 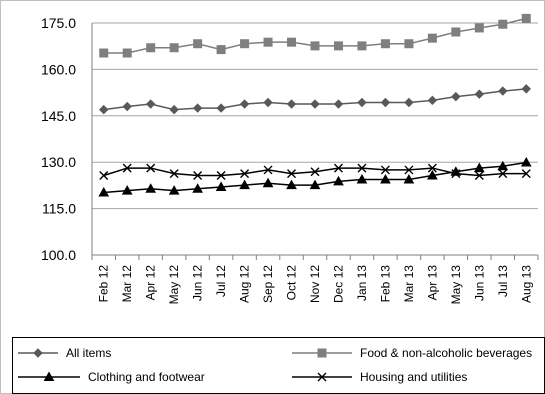 What do you see at coordinates (446, 353) in the screenshot?
I see `legend-label: Food & non-alcoholic beverages` at bounding box center [446, 353].